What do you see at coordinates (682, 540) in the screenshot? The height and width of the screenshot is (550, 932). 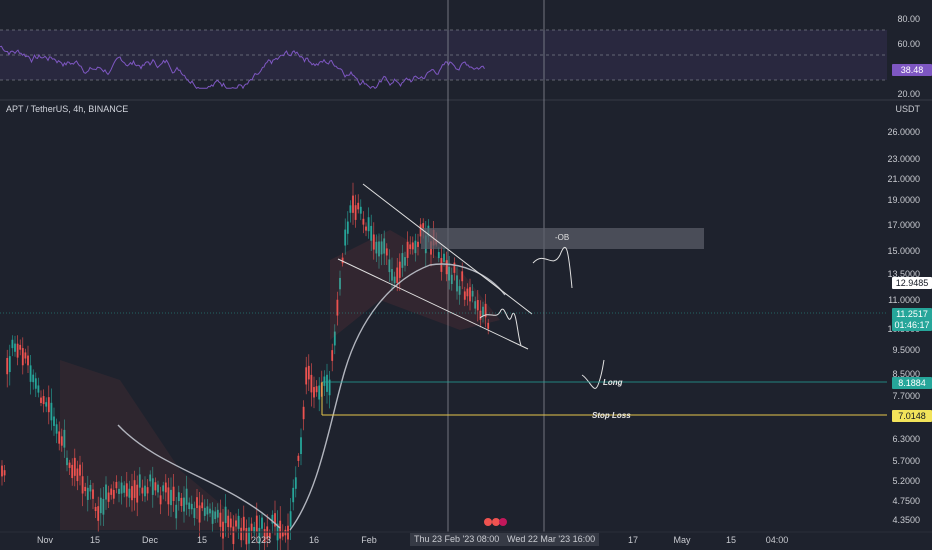 I see `time-label: May` at bounding box center [682, 540].